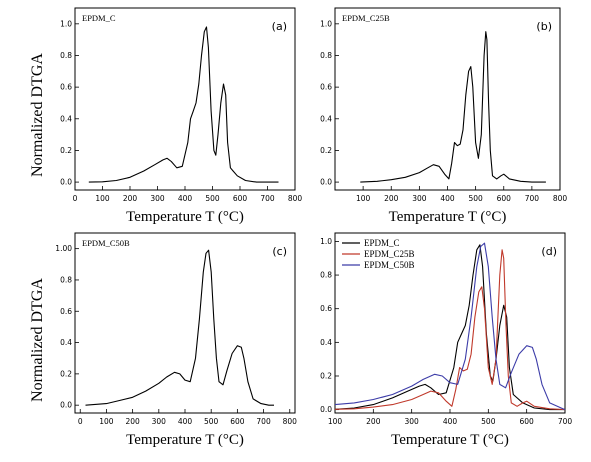 The image size is (591, 462). I want to click on panel-d-y-tick-label: 0.4, so click(326, 342).